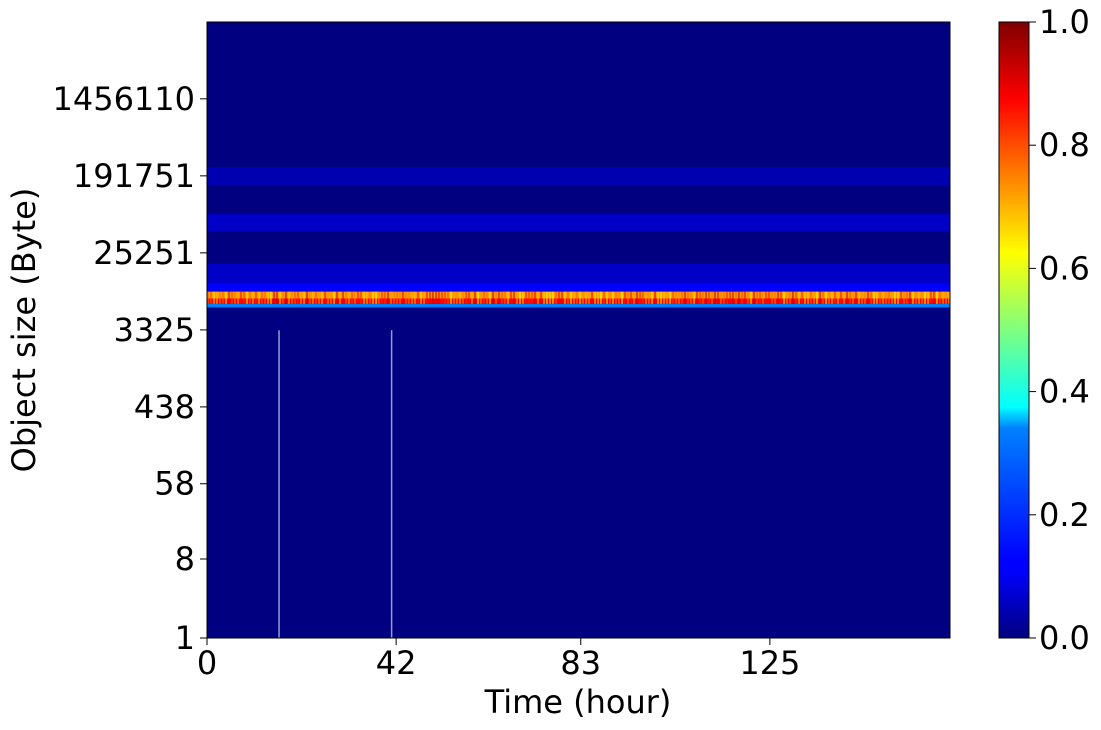 Image resolution: width=1101 pixels, height=730 pixels. I want to click on heatmap-bands, so click(578, 237).